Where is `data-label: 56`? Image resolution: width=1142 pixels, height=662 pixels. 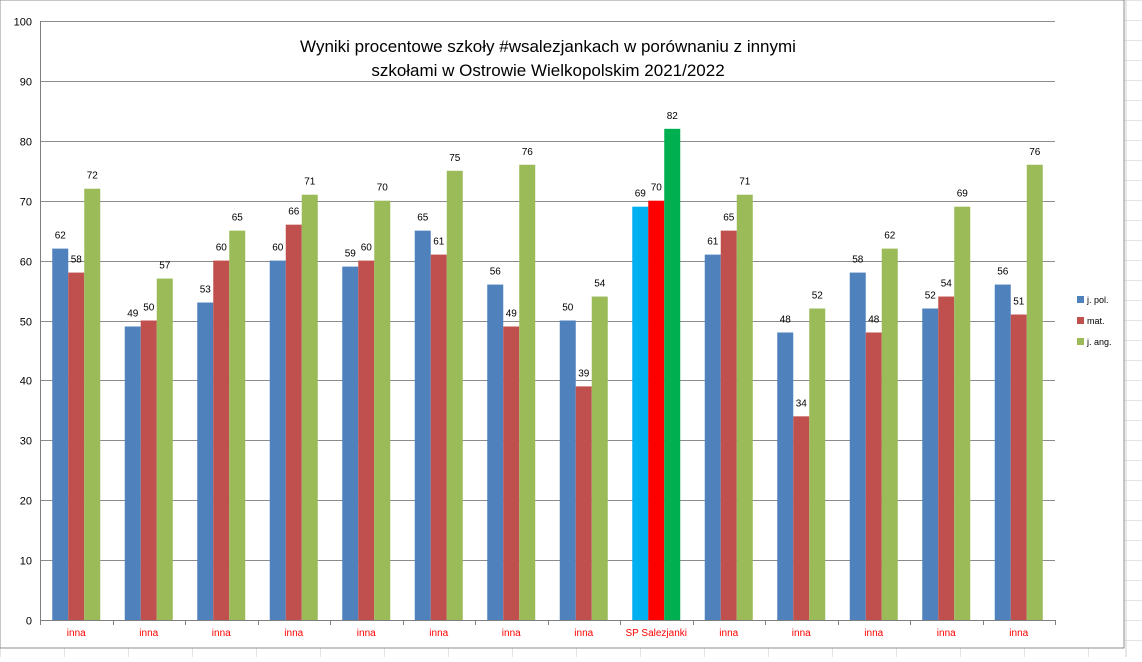
data-label: 56 is located at coordinates (1003, 272).